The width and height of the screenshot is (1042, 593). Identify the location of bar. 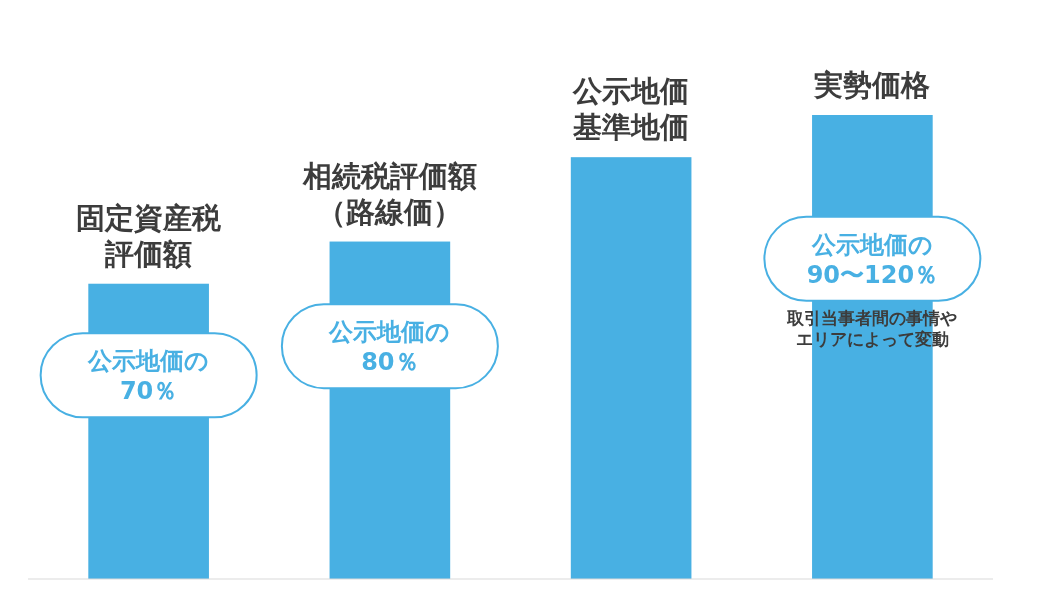
(631, 368).